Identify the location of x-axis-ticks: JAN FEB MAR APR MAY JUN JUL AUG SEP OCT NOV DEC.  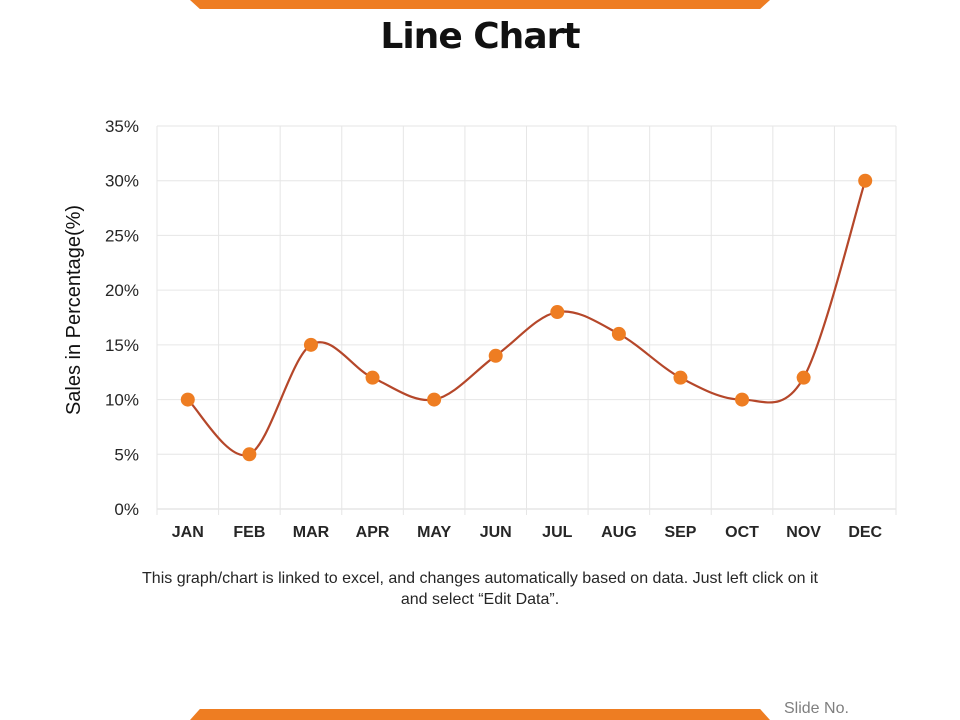
(527, 532).